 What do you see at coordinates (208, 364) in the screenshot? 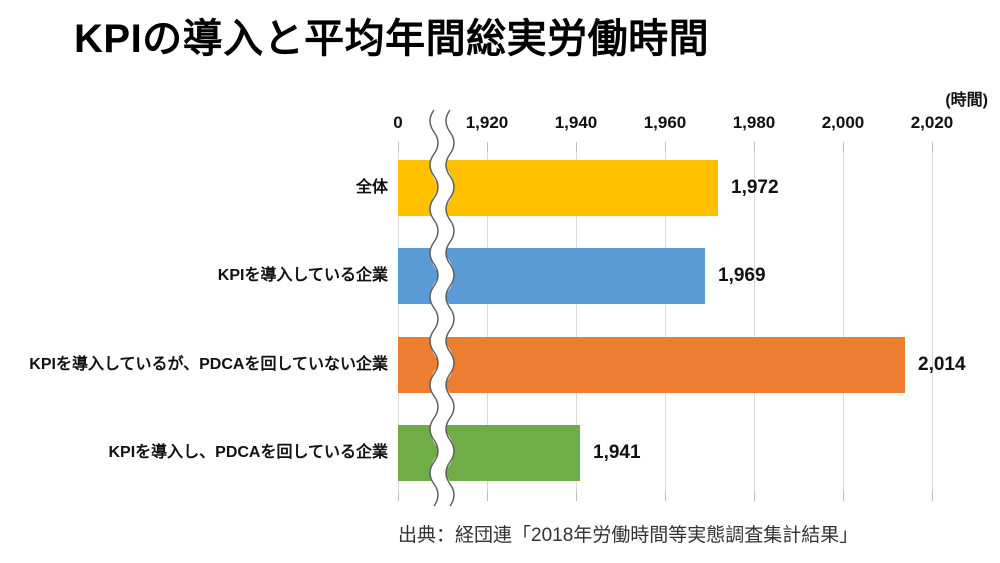
I see `category-label: KPIを導入しているが、PDCAを回していない企業` at bounding box center [208, 364].